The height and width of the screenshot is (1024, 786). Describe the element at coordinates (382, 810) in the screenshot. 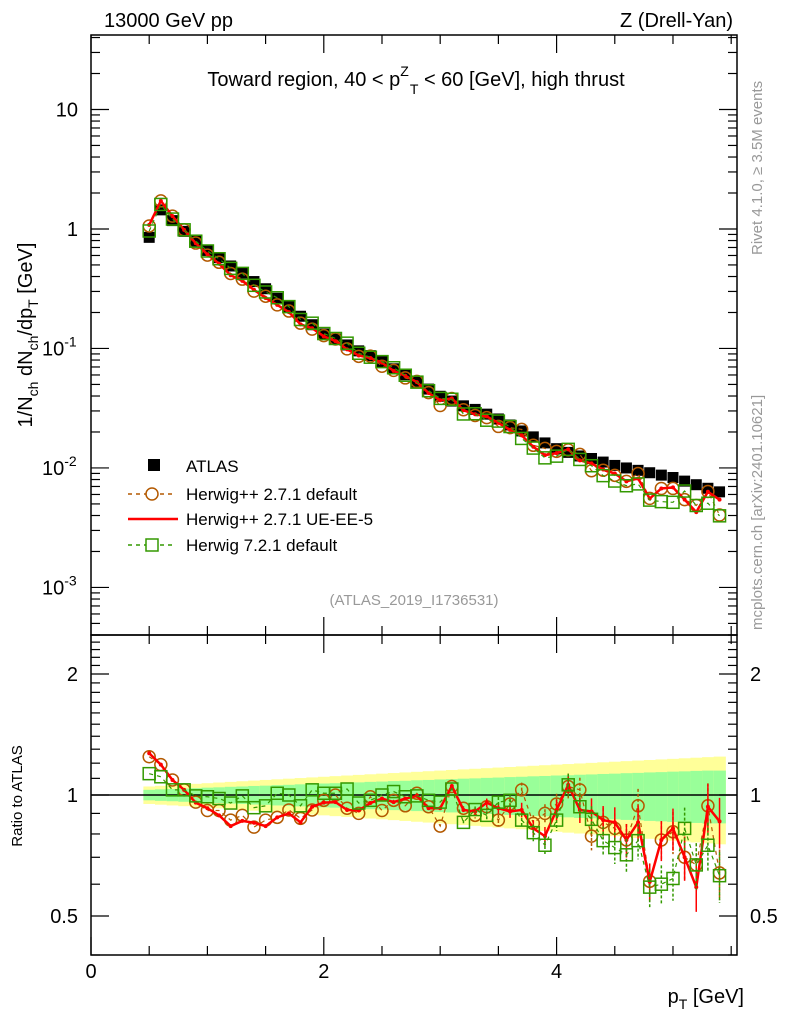

I see `herwigpp-default-point` at that location.